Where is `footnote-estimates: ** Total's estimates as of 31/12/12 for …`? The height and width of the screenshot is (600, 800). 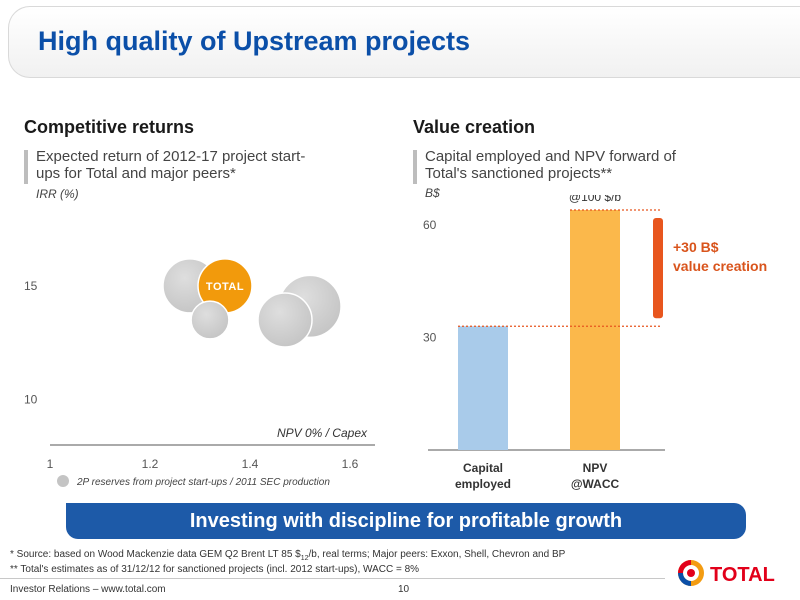 footnote-estimates: ** Total's estimates as of 31/12/12 for … is located at coordinates (215, 569).